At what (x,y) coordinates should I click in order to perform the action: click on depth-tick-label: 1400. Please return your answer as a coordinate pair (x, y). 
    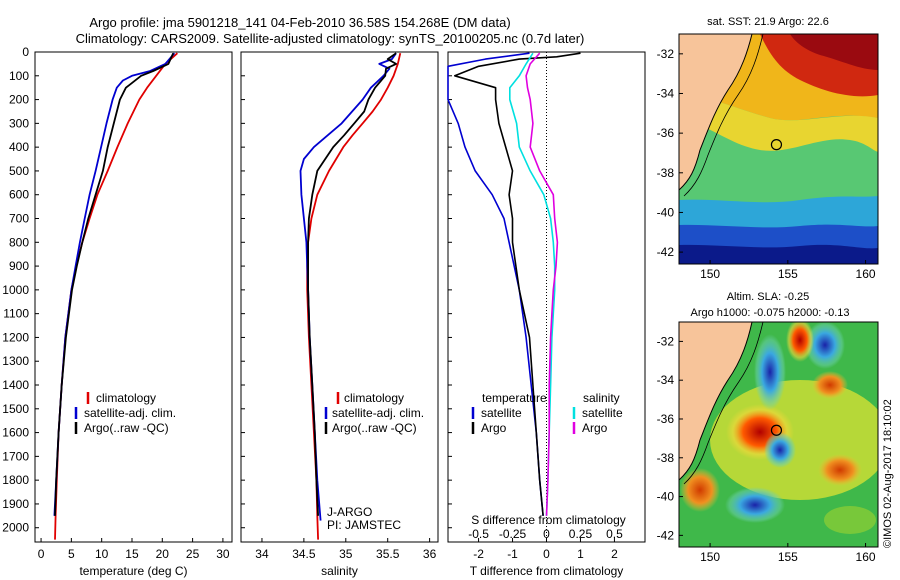
    Looking at the image, I should click on (15, 385).